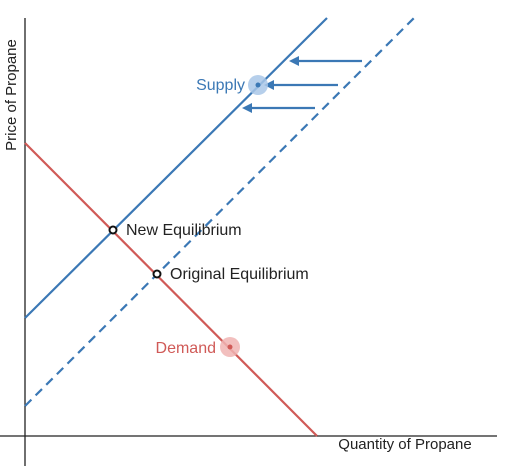  What do you see at coordinates (269, 85) in the screenshot?
I see `shift-arrow-middle-head` at bounding box center [269, 85].